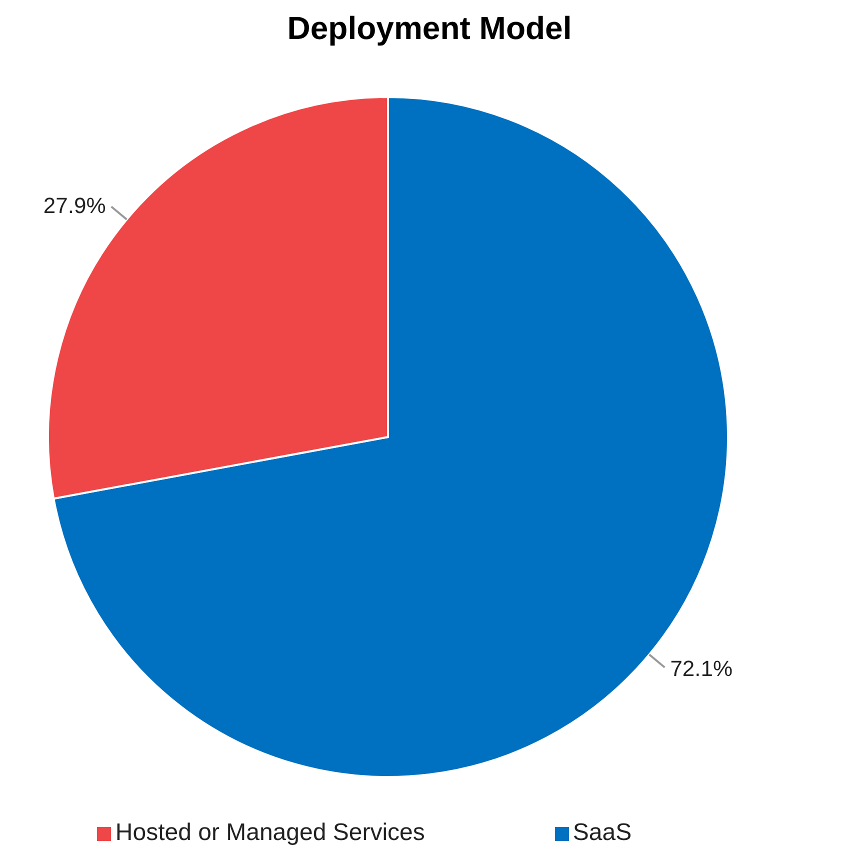  Describe the element at coordinates (74, 205) in the screenshot. I see `data-label: 27.9%` at that location.